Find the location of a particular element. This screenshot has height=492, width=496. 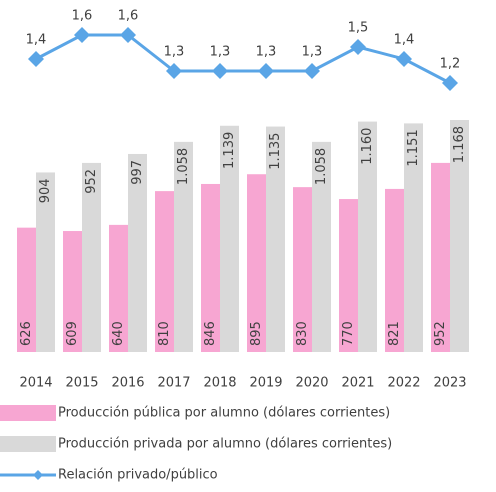

data-label: 1.168 is located at coordinates (459, 144).